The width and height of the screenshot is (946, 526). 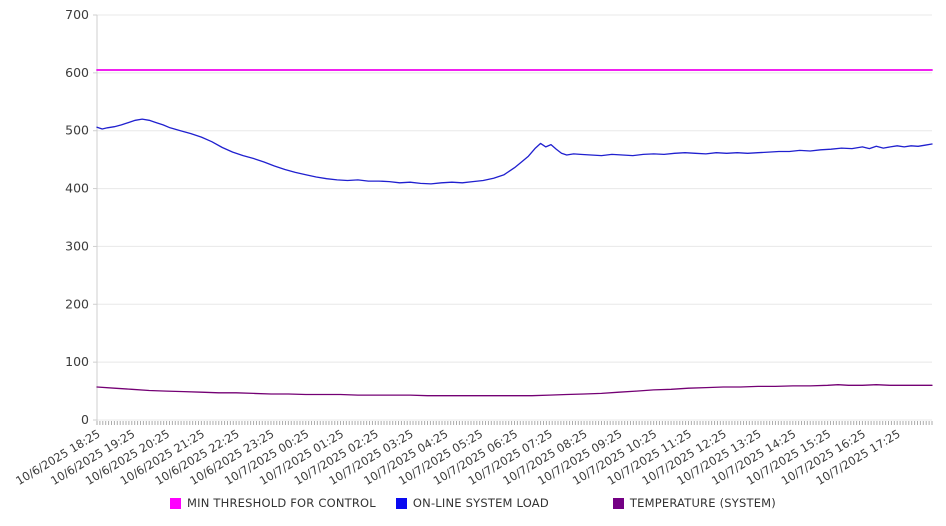 What do you see at coordinates (77, 245) in the screenshot?
I see `y-tick-label: 300` at bounding box center [77, 245].